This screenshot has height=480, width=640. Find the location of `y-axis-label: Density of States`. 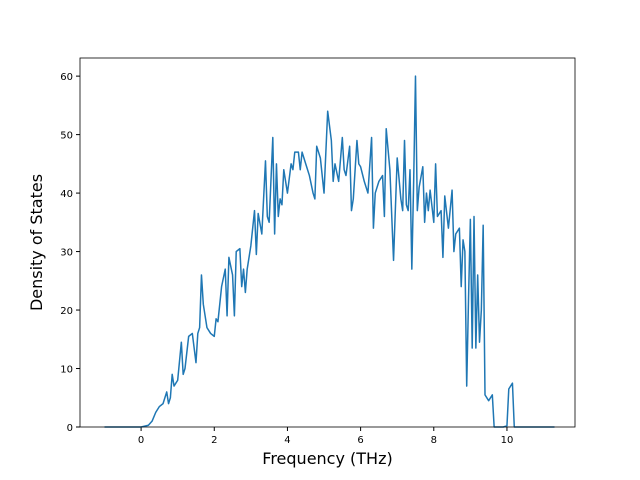

y-axis-label: Density of States is located at coordinates (36, 242).